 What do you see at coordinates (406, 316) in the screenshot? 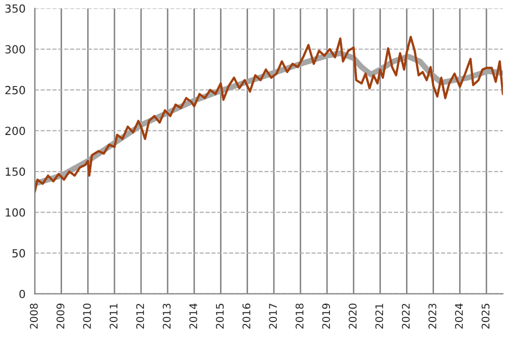
I see `x-tick-label: 2022` at bounding box center [406, 316].